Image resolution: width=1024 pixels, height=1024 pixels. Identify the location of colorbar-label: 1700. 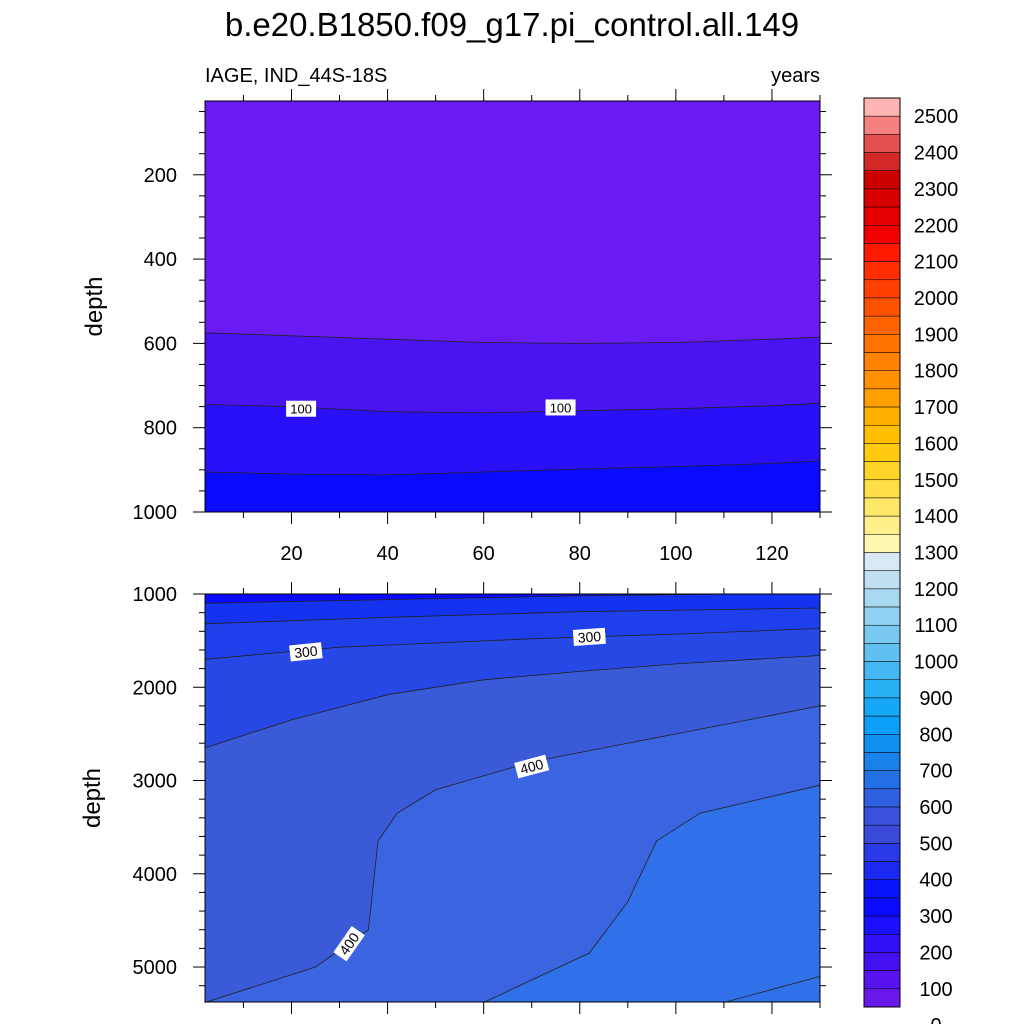
(936, 408).